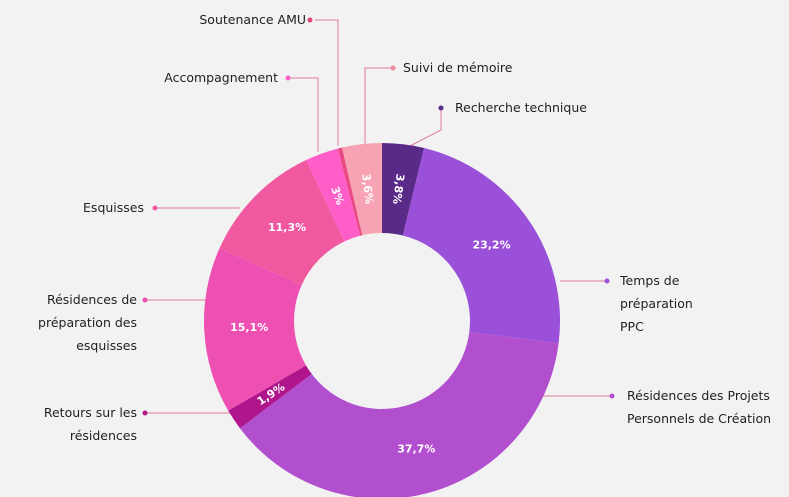 This screenshot has width=789, height=497. I want to click on value-label: 3,6%, so click(367, 189).